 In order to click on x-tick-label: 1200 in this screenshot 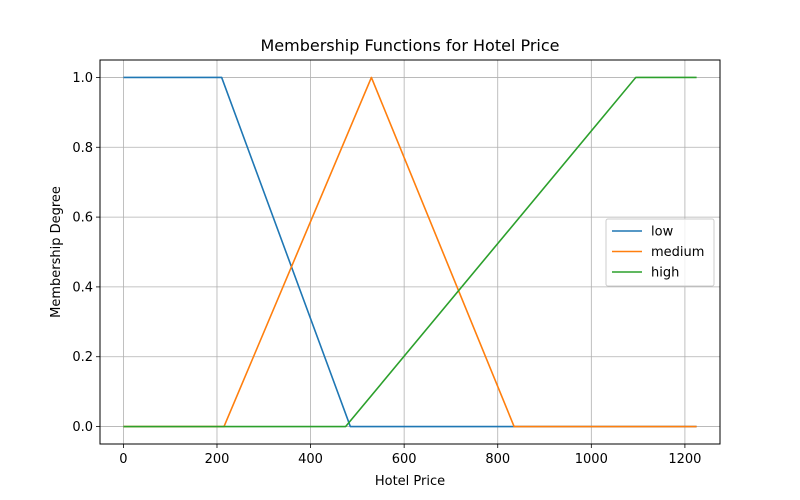, I will do `click(684, 459)`.